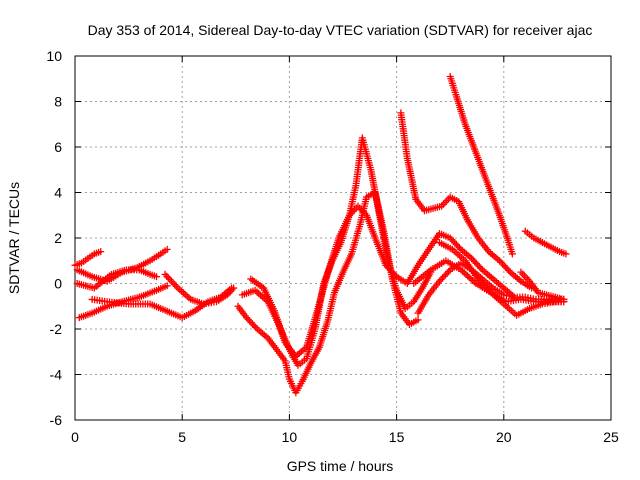 This screenshot has height=480, width=640. What do you see at coordinates (58, 102) in the screenshot?
I see `y-tick-label: 8` at bounding box center [58, 102].